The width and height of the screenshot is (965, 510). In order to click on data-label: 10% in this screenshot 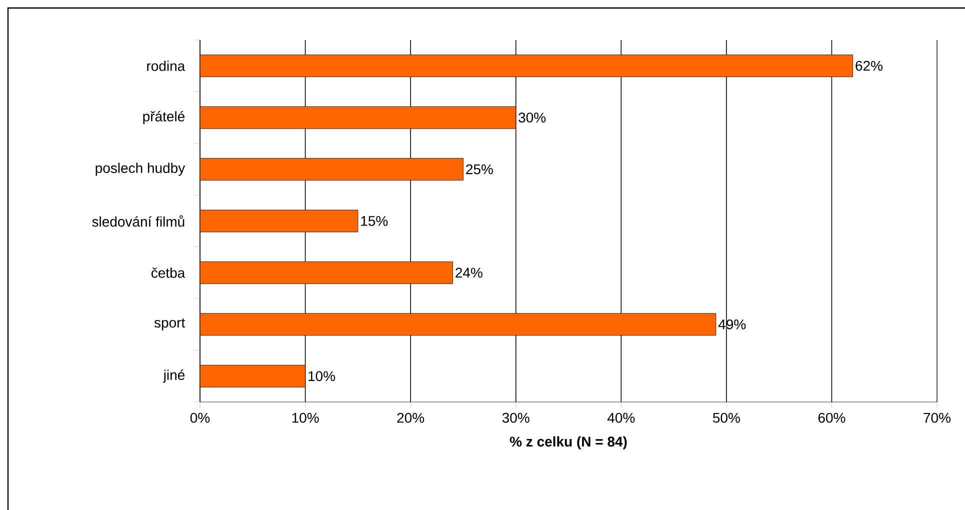, I will do `click(322, 376)`.